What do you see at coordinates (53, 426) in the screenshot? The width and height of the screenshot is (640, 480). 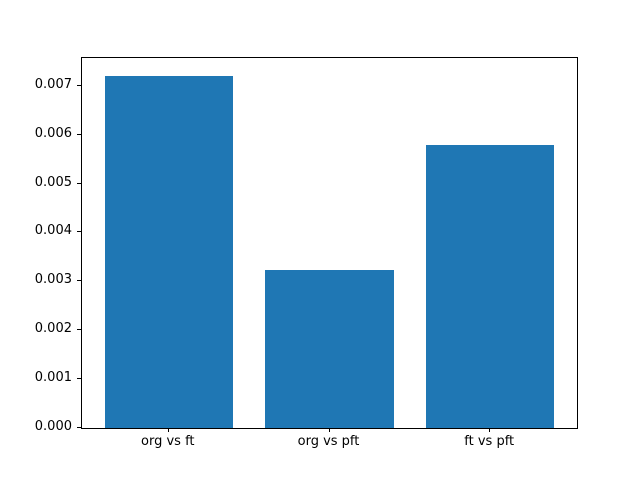 I see `y-tick-label: 0.000` at bounding box center [53, 426].